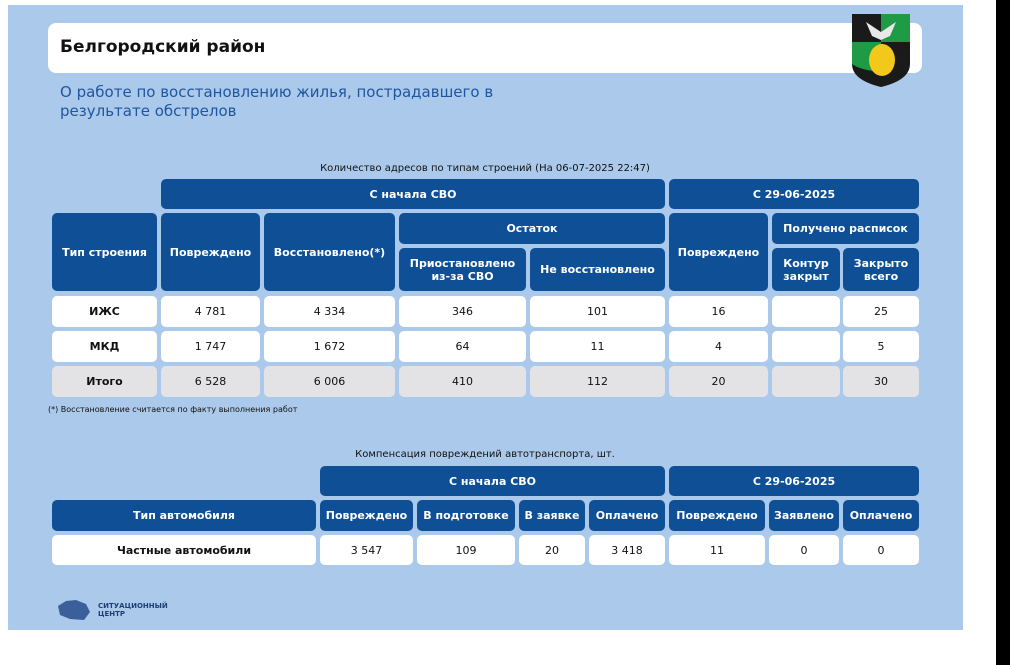 This screenshot has width=1010, height=665. Describe the element at coordinates (104, 311) in the screenshot. I see `housing-cell-type: ИЖС` at that location.